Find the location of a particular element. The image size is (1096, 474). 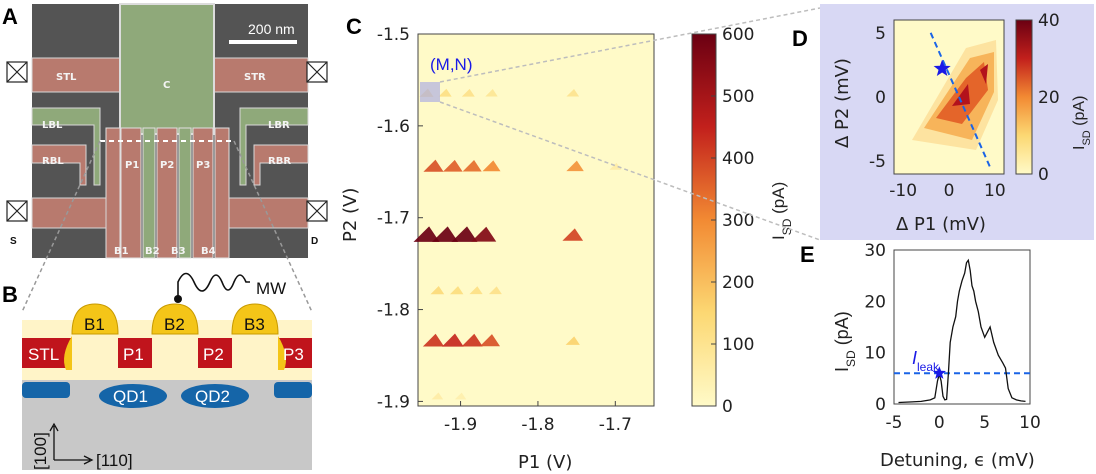

chart-e-ytick-label: 10 is located at coordinates (875, 354).